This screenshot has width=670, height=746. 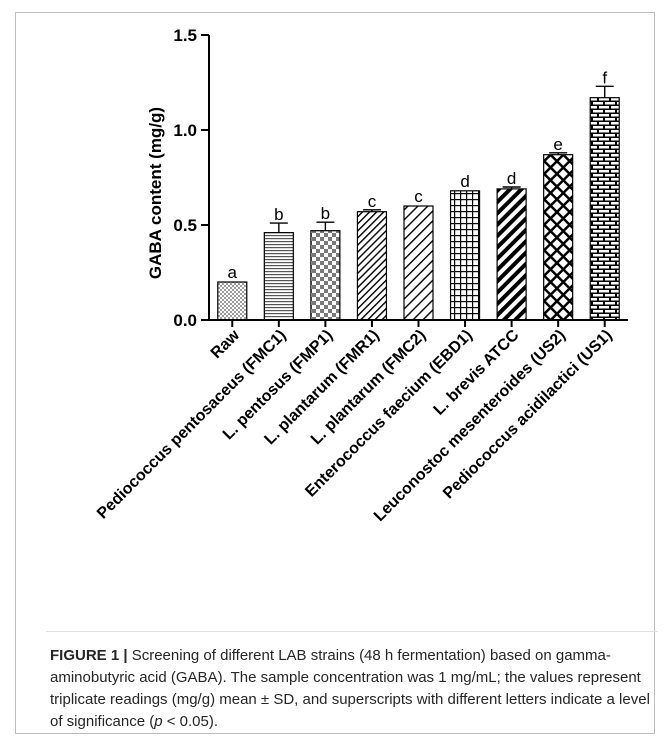 I want to click on y-tick-label: 0.5, so click(x=185, y=225).